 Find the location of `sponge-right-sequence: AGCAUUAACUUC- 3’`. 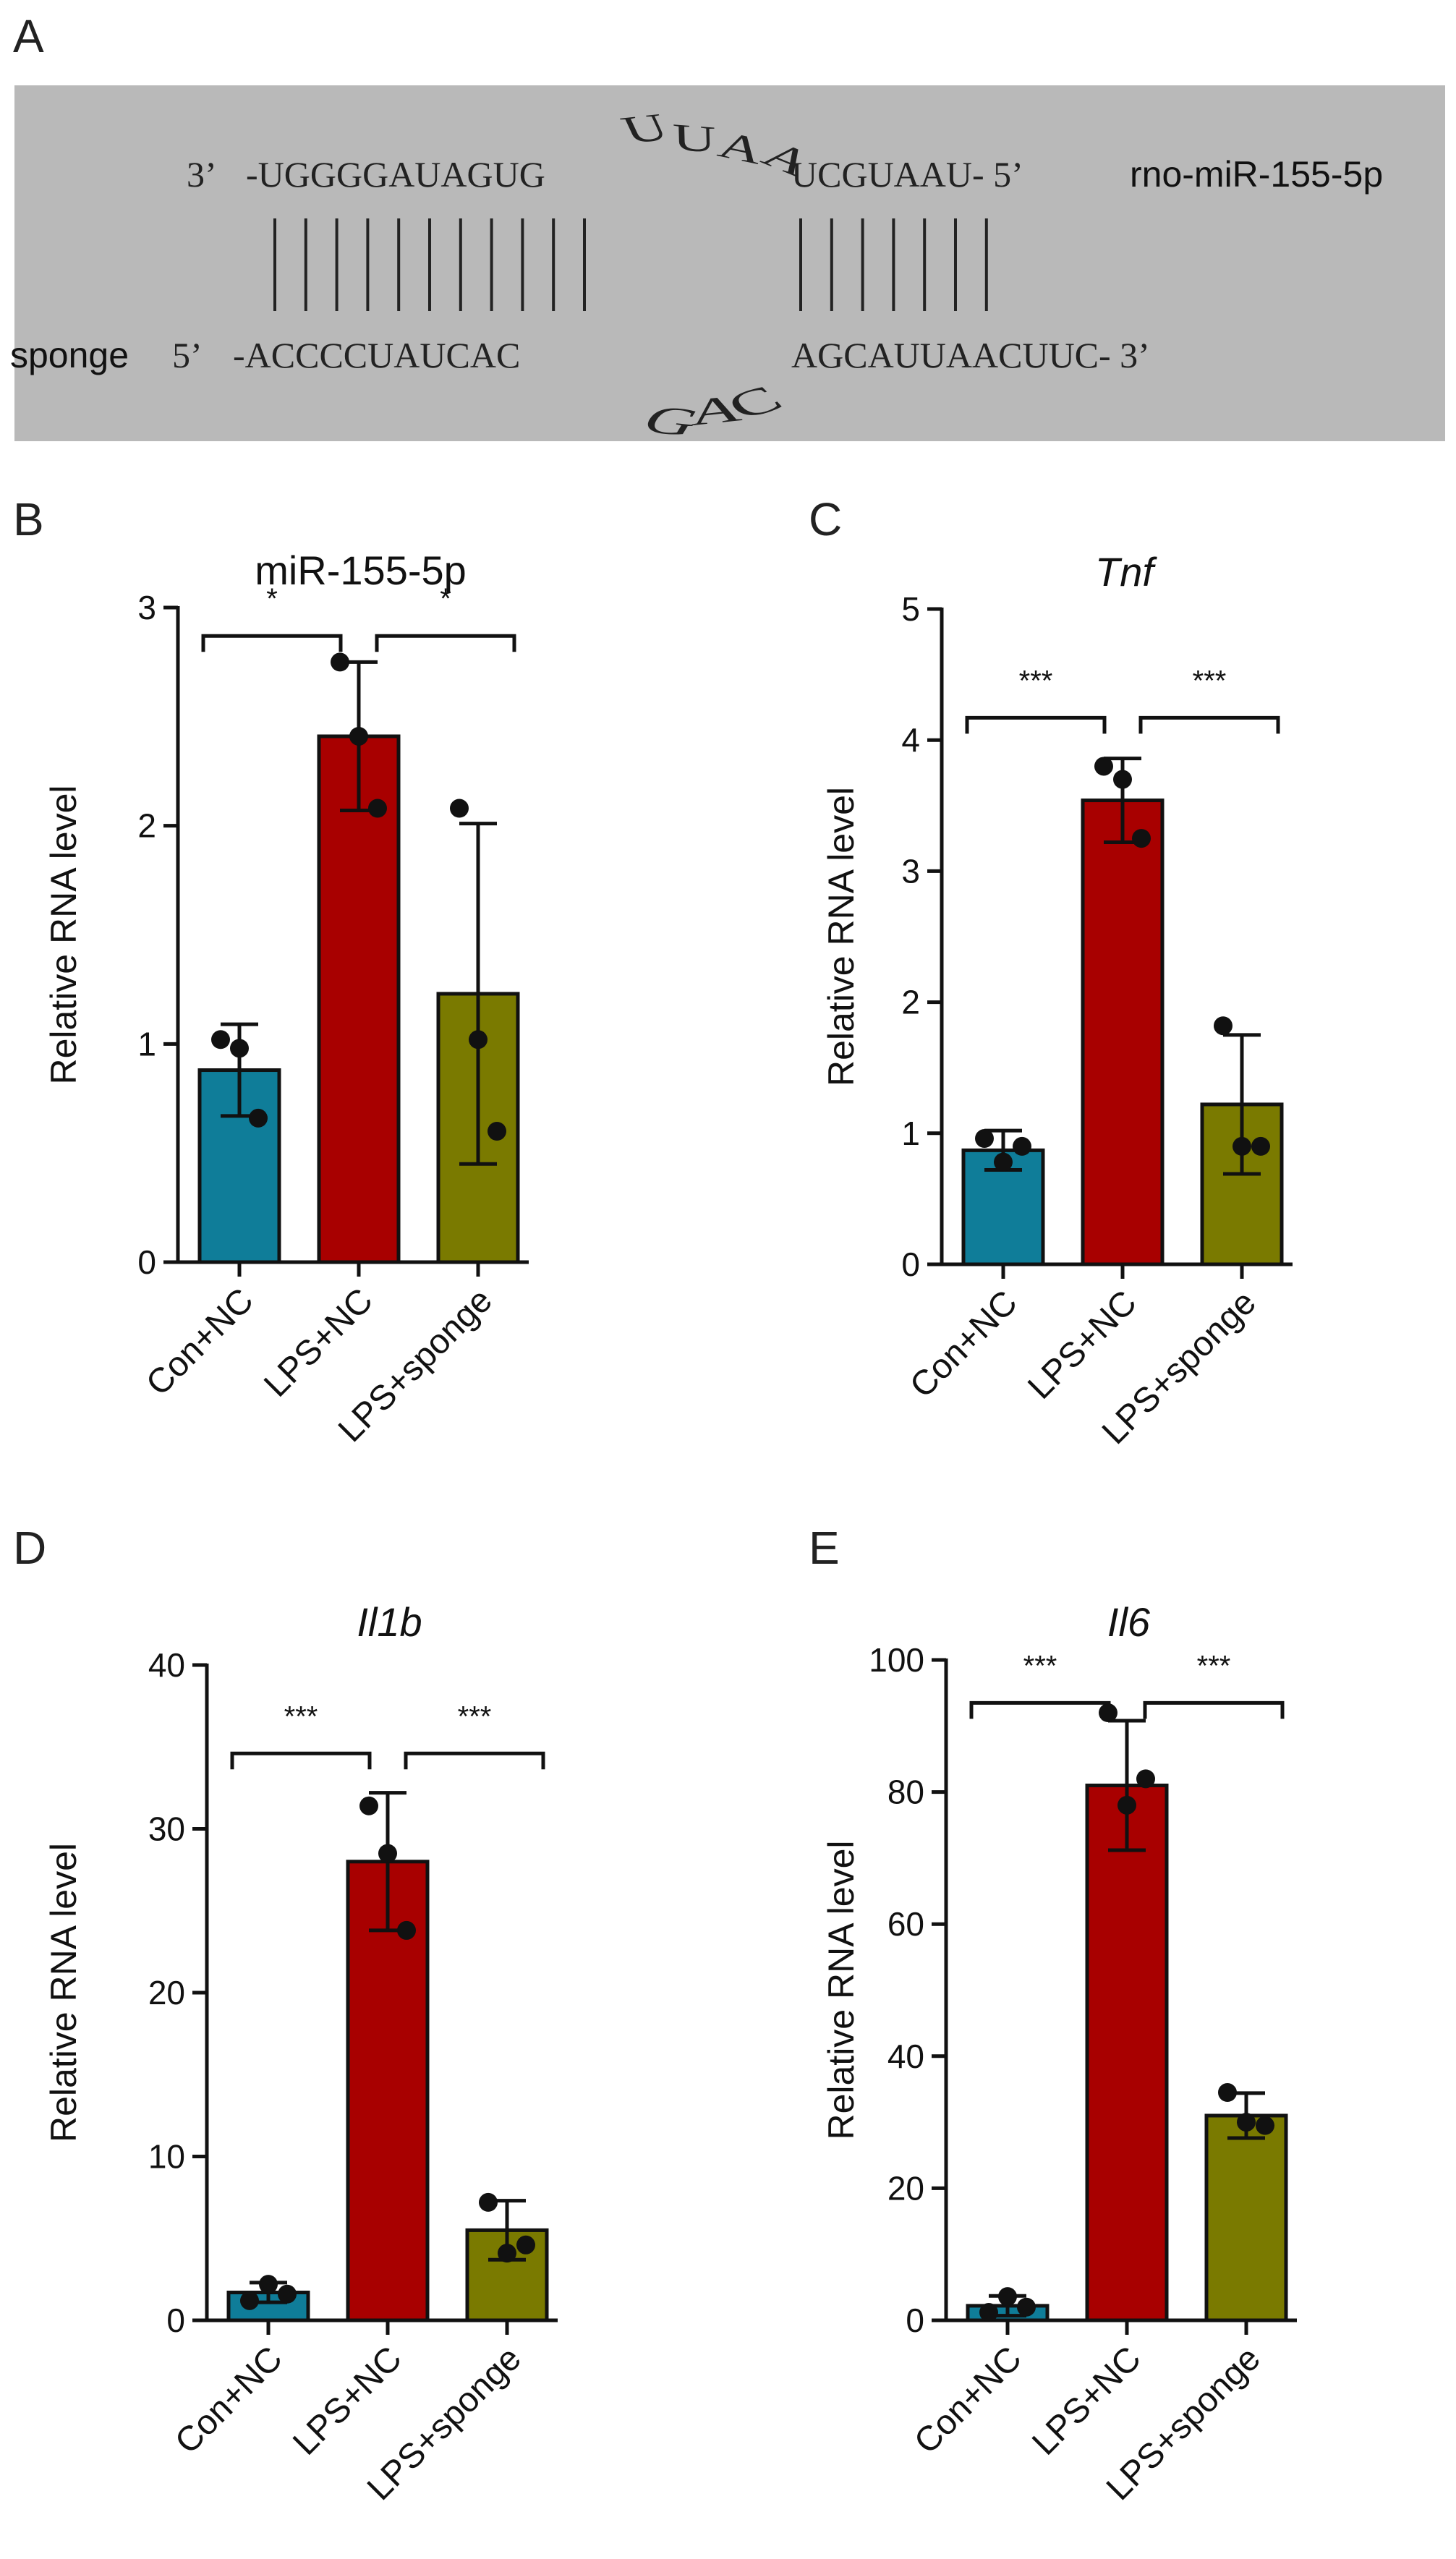

sponge-right-sequence: AGCAUUAACUUC- 3’ is located at coordinates (970, 355).